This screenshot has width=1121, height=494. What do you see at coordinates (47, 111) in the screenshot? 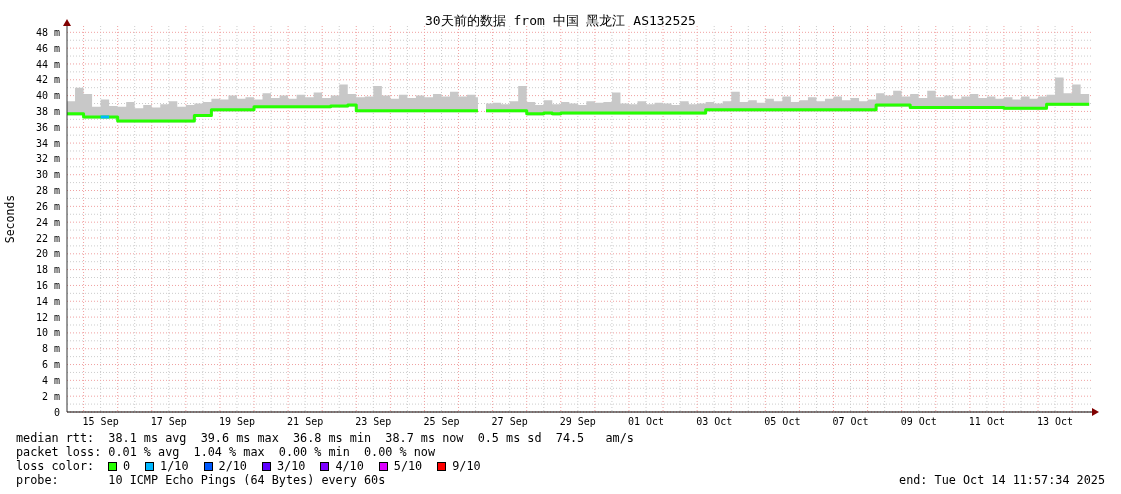
I see `y-tick-label: 38 m` at bounding box center [47, 111].